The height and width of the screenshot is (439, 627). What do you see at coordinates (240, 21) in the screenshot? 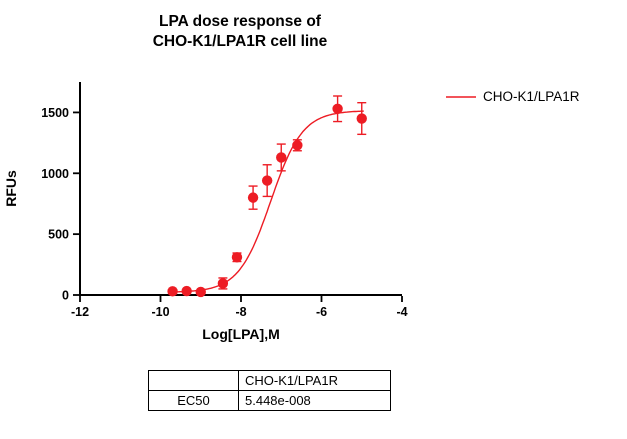
I see `chart-title-line1: LPA dose response of` at bounding box center [240, 21].